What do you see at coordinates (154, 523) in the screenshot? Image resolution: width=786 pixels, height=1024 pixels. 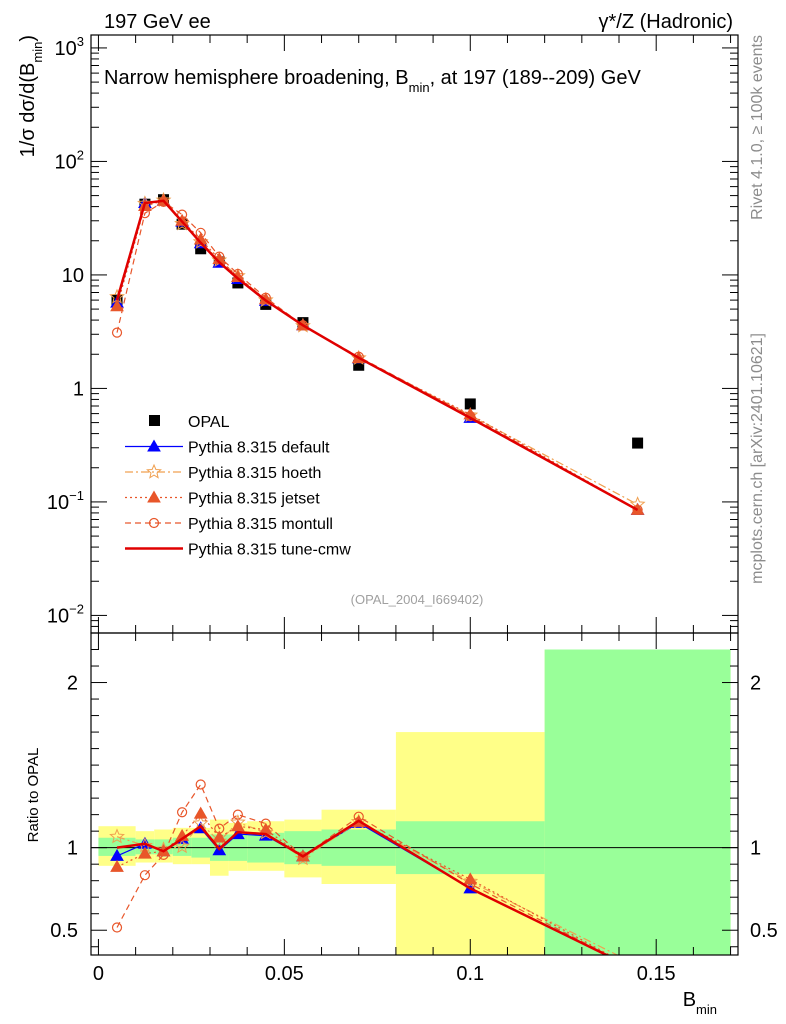 I see `legend-marker-montull` at bounding box center [154, 523].